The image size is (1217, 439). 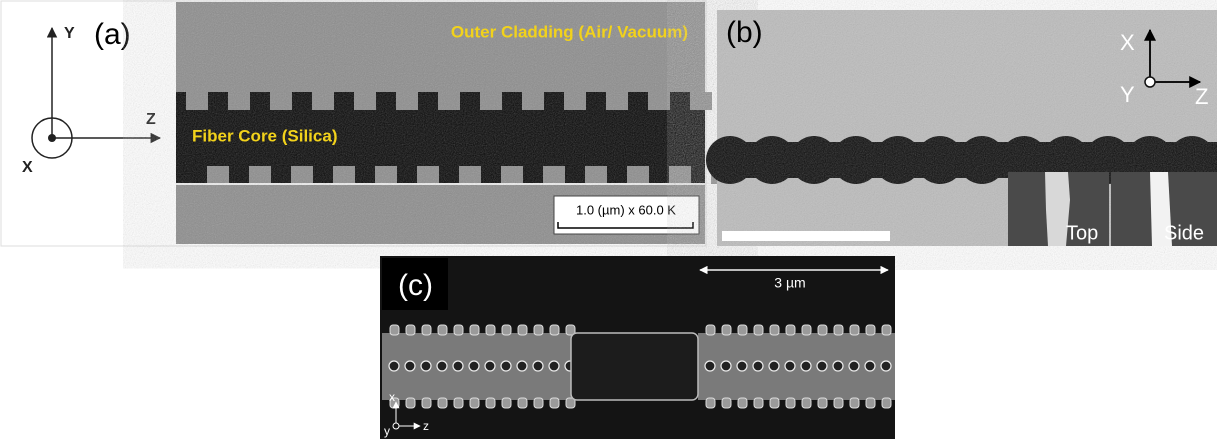 What do you see at coordinates (392, 397) in the screenshot?
I see `axis-label: x` at bounding box center [392, 397].